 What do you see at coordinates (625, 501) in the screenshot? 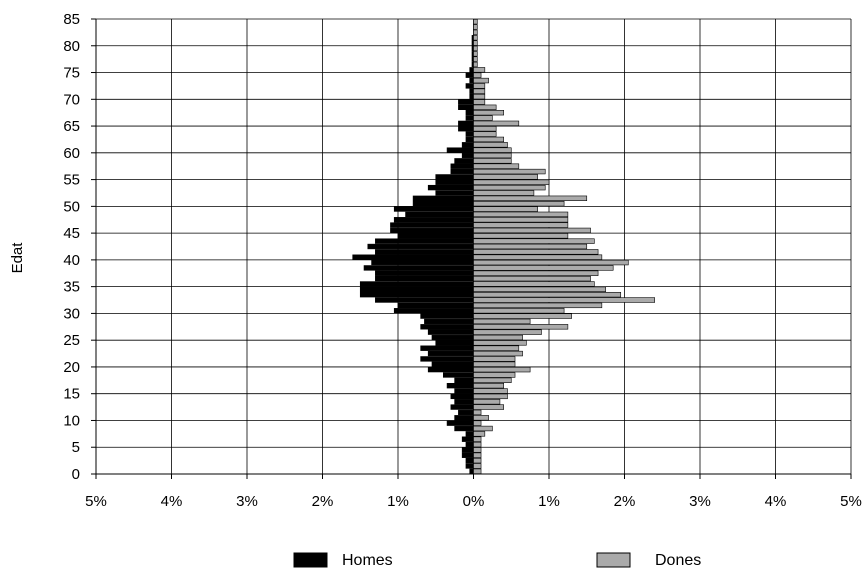
I see `x-tick-label: 2%` at bounding box center [625, 501].